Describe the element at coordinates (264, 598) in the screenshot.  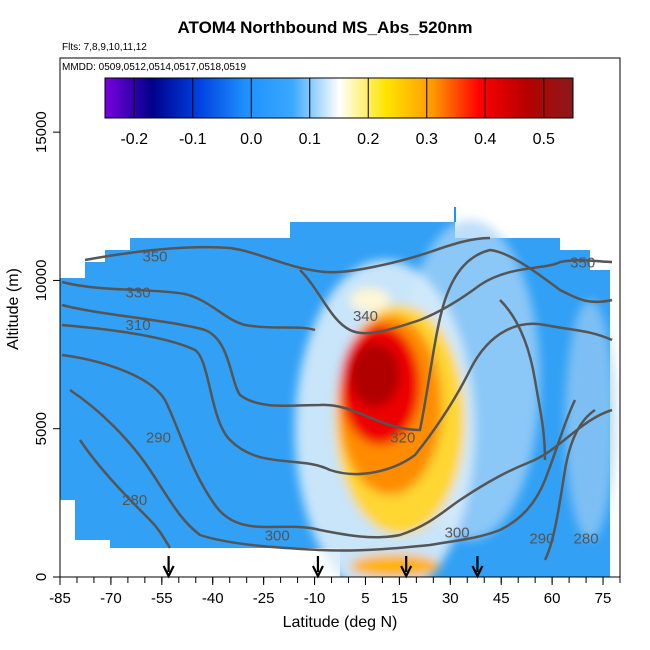
I see `x-tick-label: -25` at that location.